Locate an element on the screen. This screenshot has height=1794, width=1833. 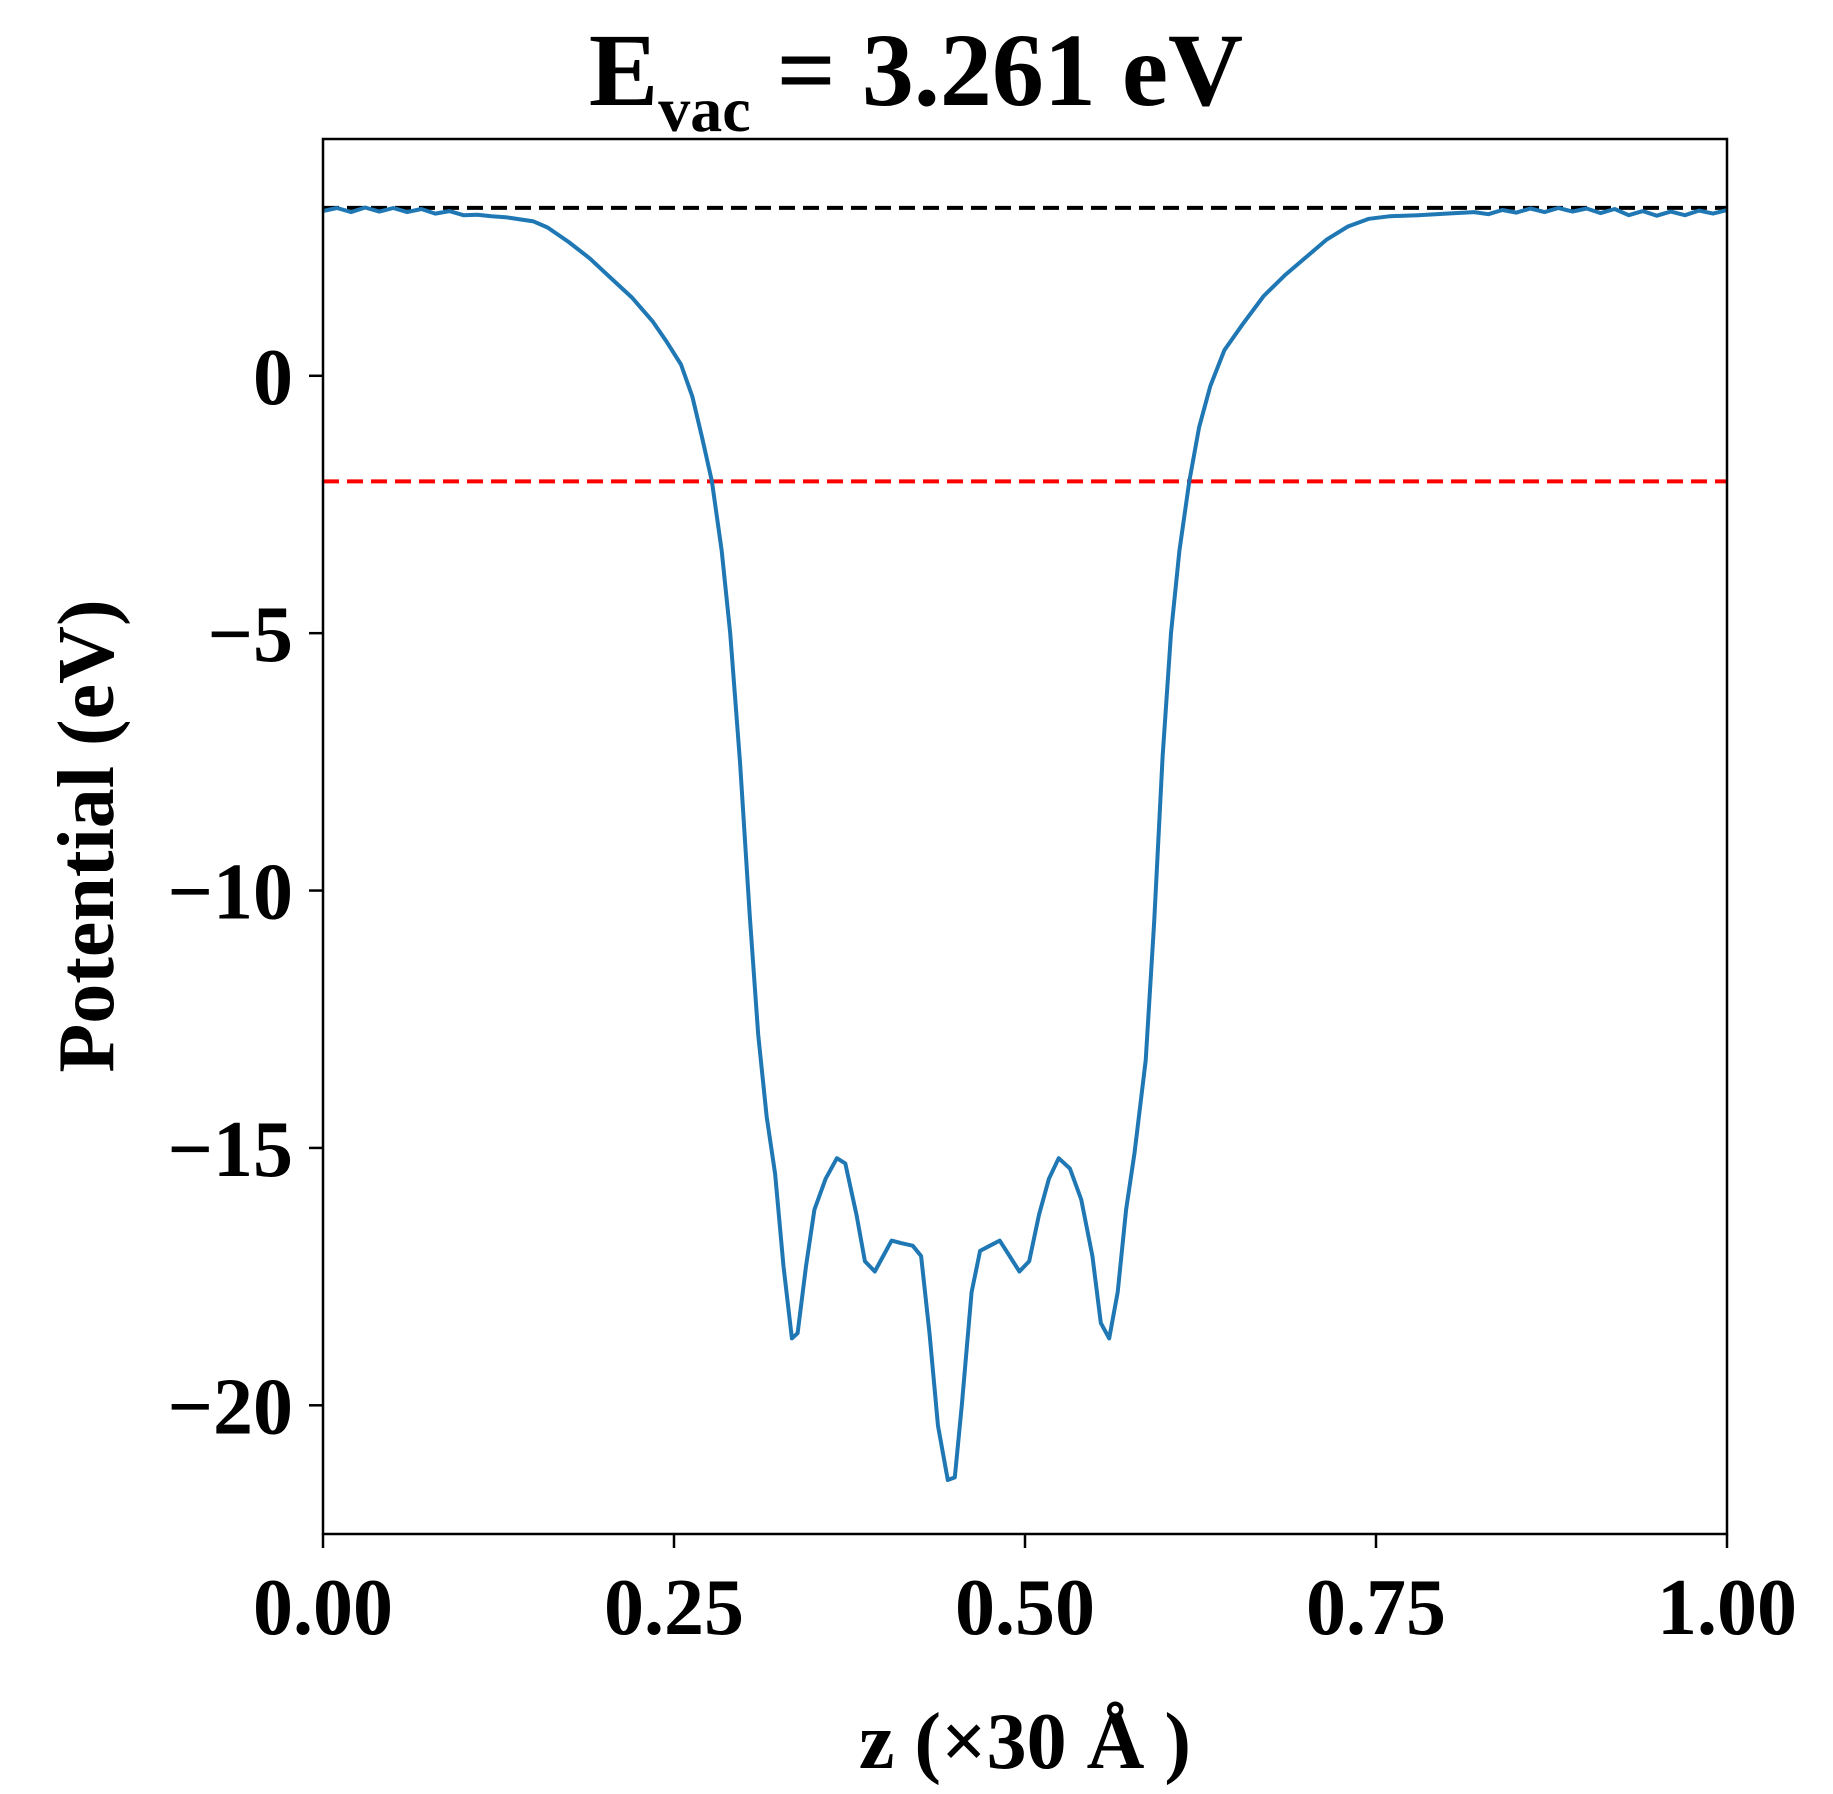
chart-title-subscript: vac is located at coordinates (704, 109).